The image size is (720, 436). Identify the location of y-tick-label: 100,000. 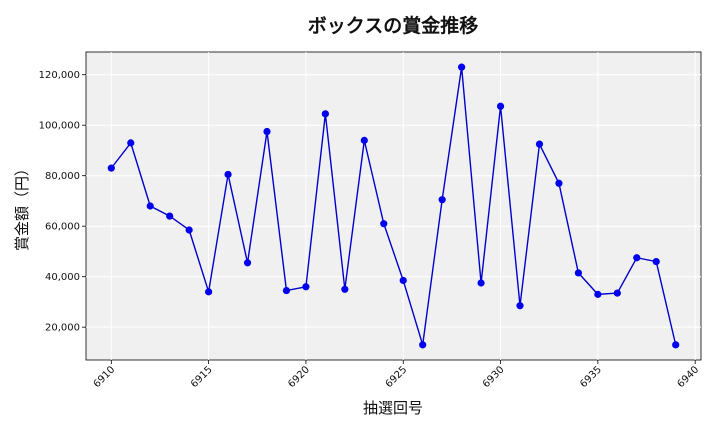
(59, 126).